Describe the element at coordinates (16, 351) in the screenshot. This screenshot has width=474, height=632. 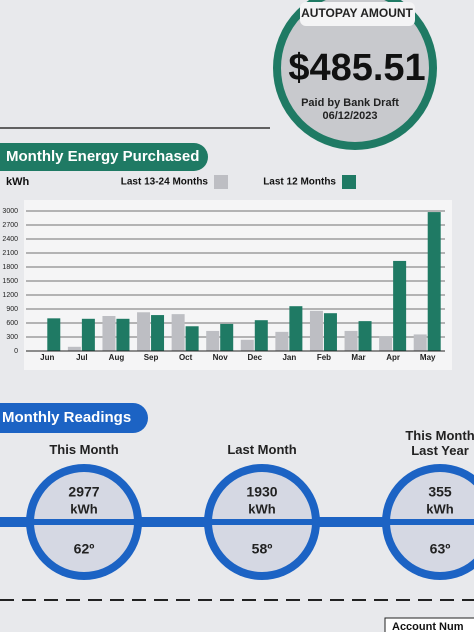
I see `y-tick-label: 0` at that location.